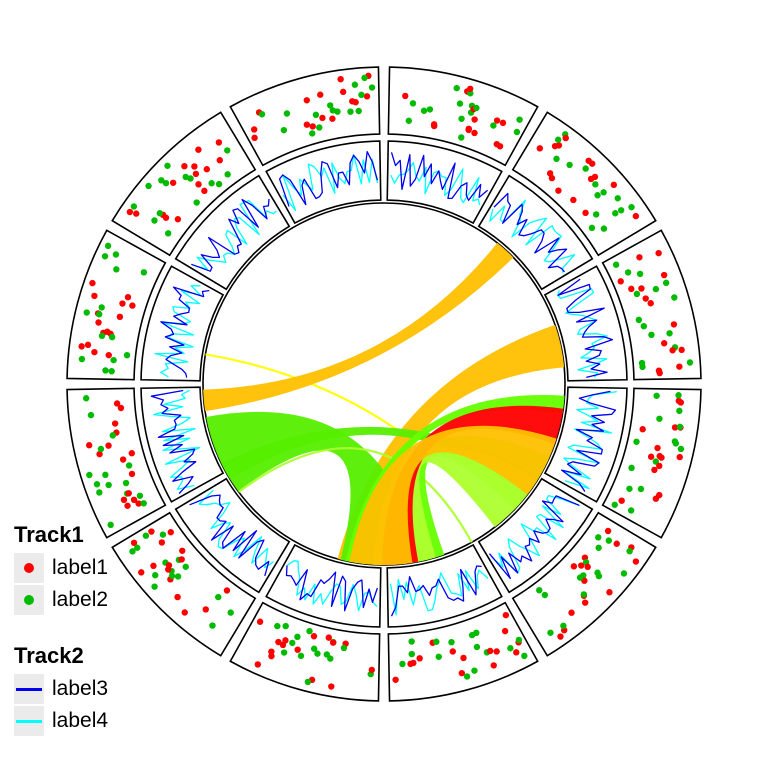 Image resolution: width=768 pixels, height=768 pixels. I want to click on legend-label-label2: label2, so click(80, 599).